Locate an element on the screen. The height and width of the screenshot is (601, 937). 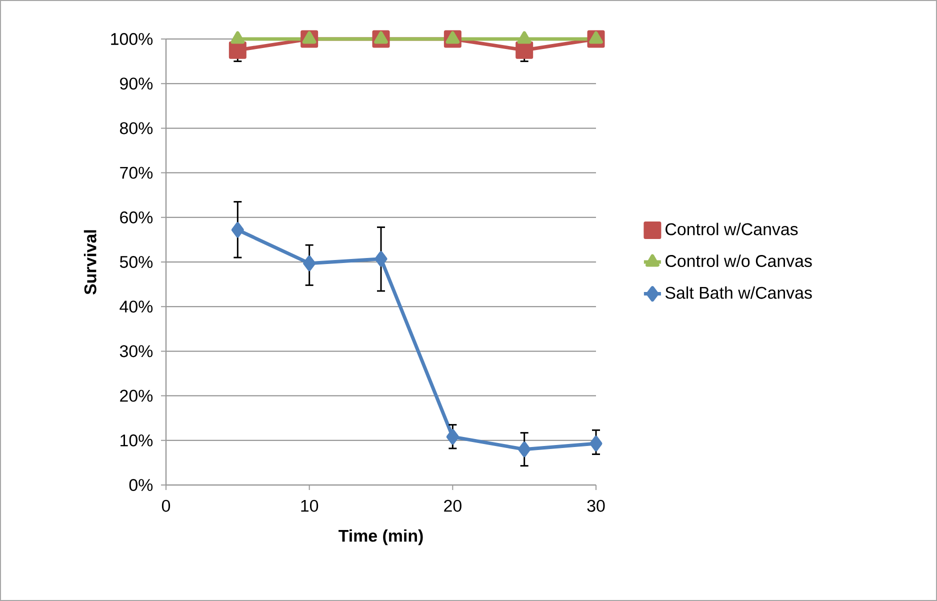
x-tick-label: 30 is located at coordinates (596, 506).